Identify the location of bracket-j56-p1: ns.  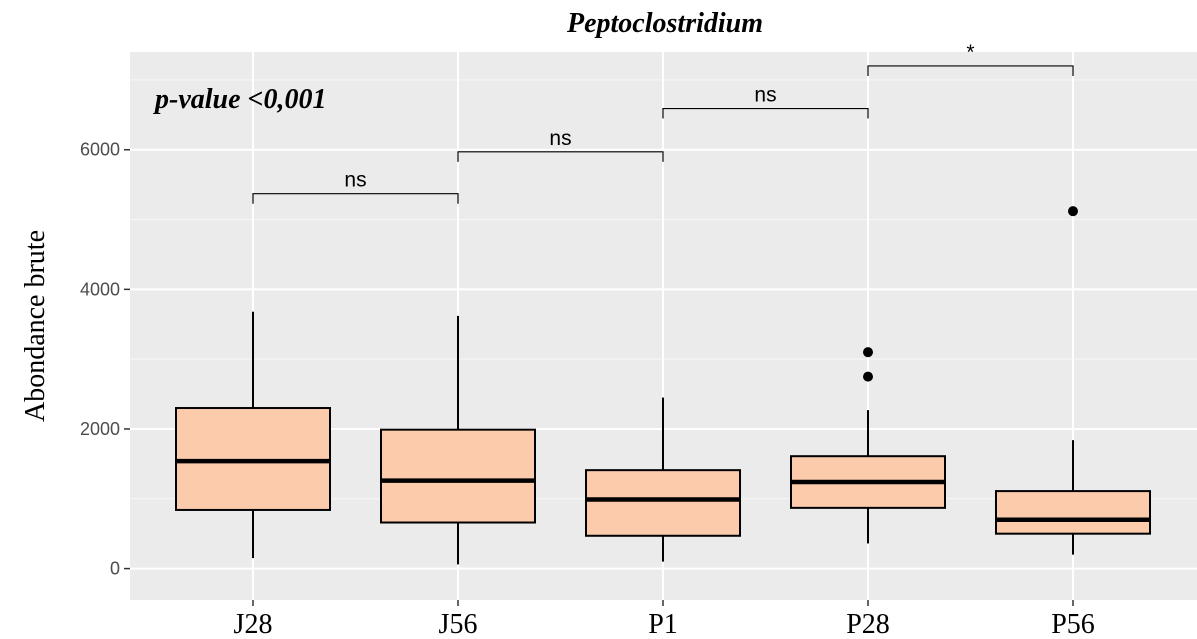
(560, 144).